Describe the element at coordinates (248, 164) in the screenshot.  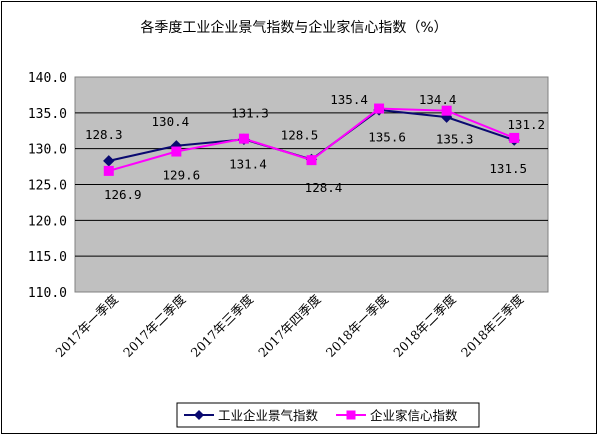
I see `data-label: 131.4` at that location.